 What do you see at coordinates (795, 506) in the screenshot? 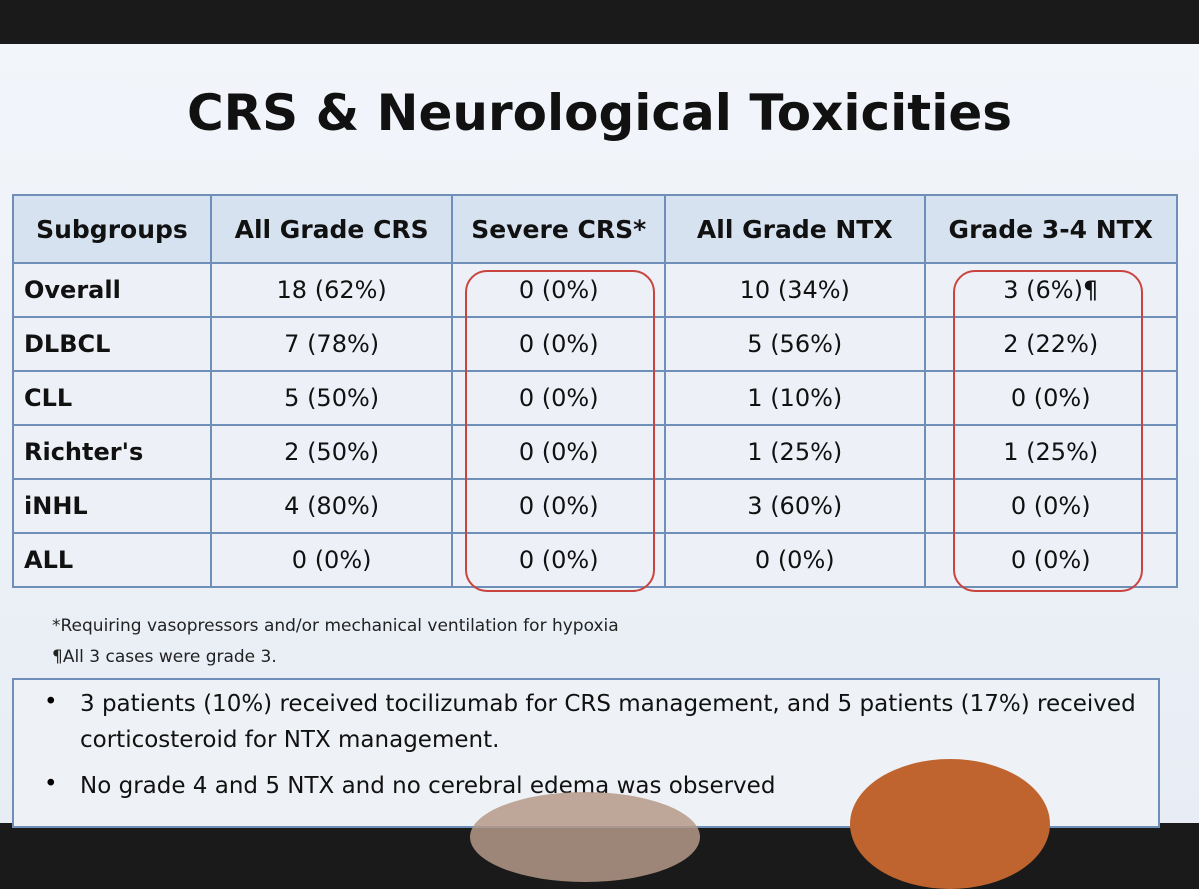
I see `table-cell: 3 (60%)` at bounding box center [795, 506].